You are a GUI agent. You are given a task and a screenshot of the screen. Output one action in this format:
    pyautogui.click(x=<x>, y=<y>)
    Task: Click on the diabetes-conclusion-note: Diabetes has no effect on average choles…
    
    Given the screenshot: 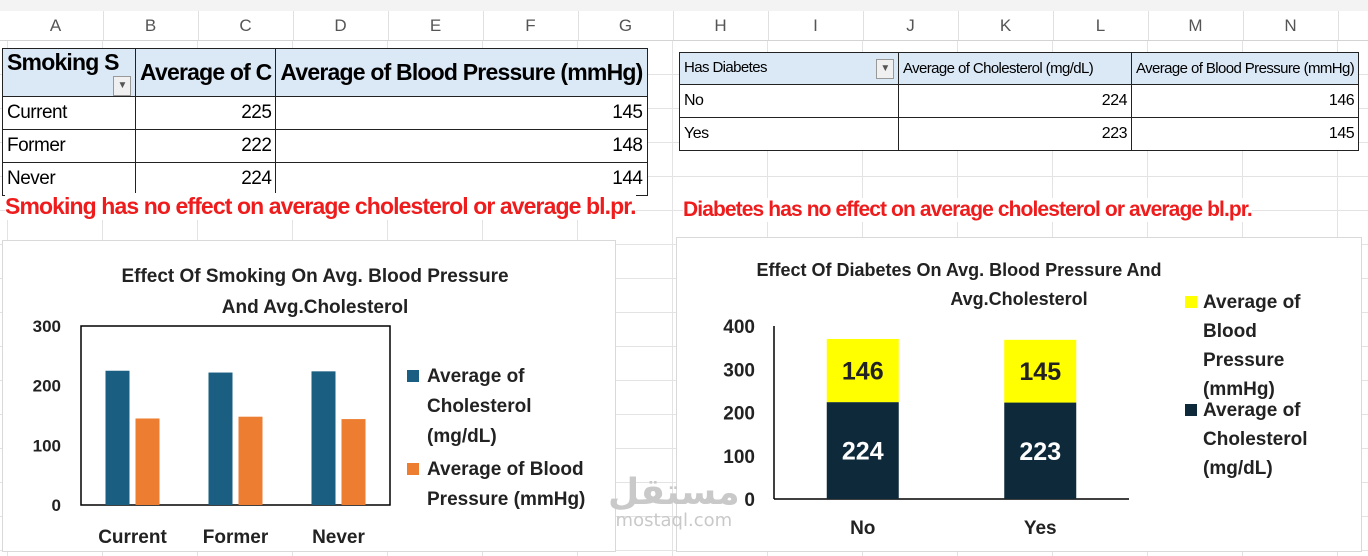 What is the action you would take?
    pyautogui.click(x=968, y=210)
    